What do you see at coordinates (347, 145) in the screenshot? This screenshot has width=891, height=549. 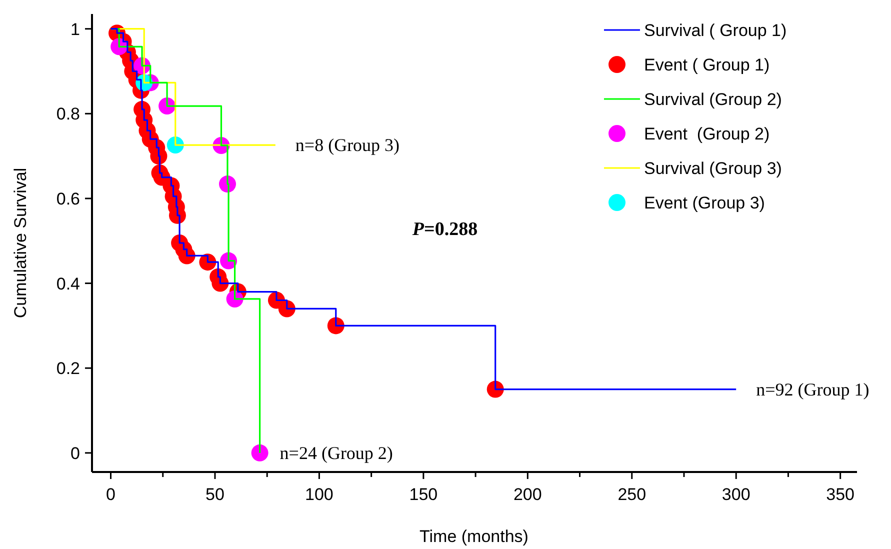 I see `annotation: n=8 (Group 3)` at bounding box center [347, 145].